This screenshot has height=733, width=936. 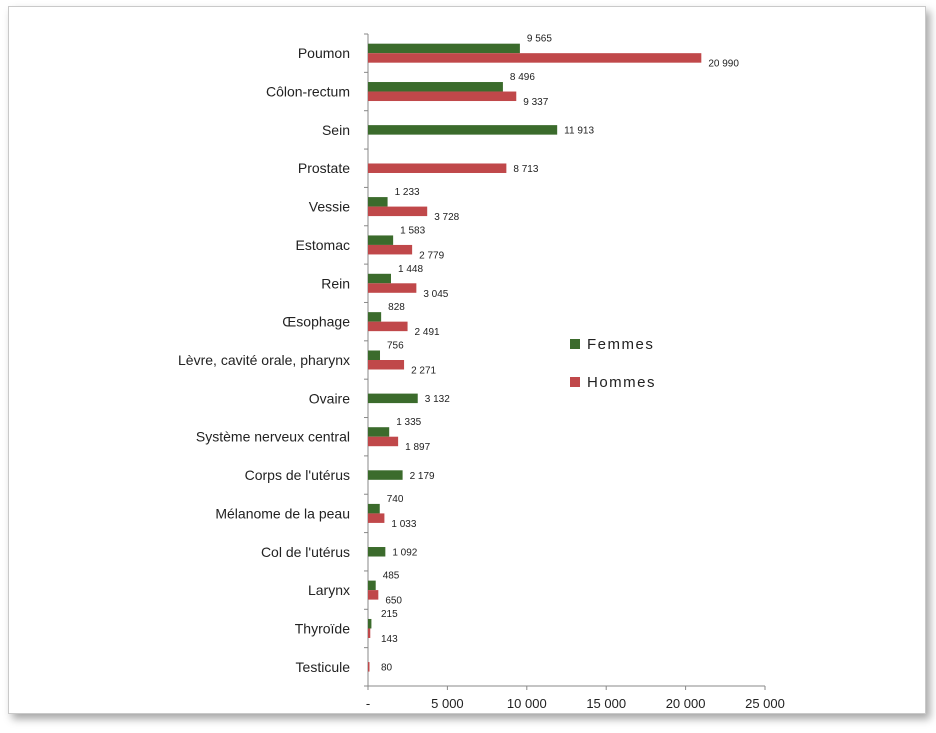 I want to click on x-tick-label: 5 000, so click(x=447, y=703).